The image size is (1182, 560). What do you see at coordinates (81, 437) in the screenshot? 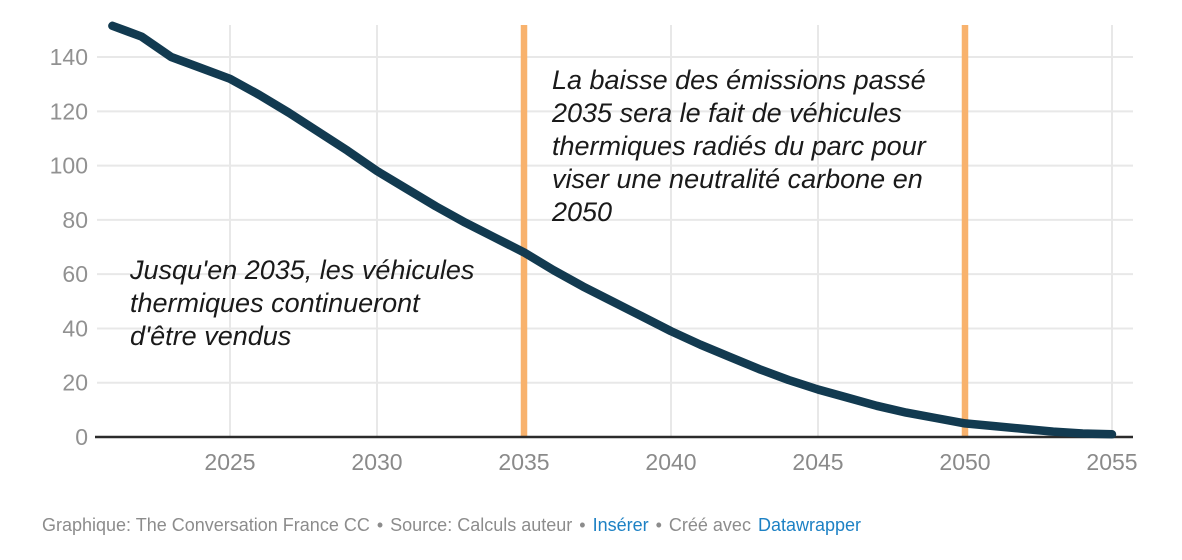
I see `y-tick-label: 0` at bounding box center [81, 437].